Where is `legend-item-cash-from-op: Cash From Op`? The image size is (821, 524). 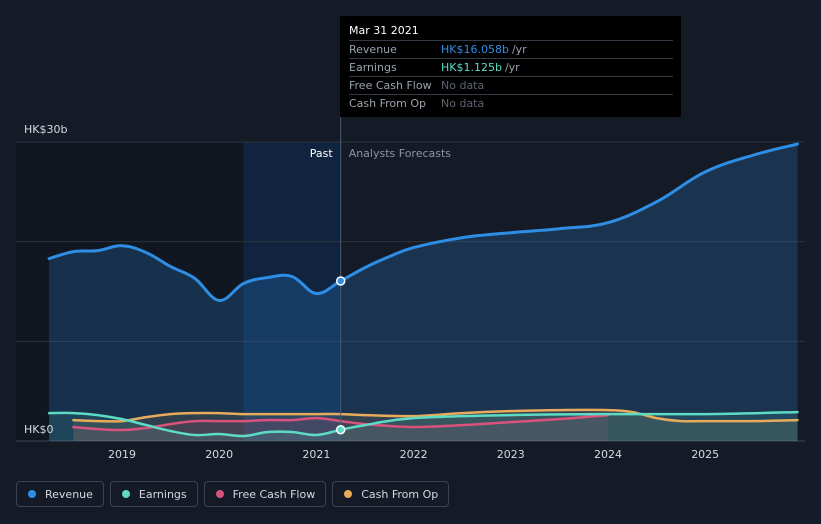 legend-item-cash-from-op: Cash From Op is located at coordinates (391, 494).